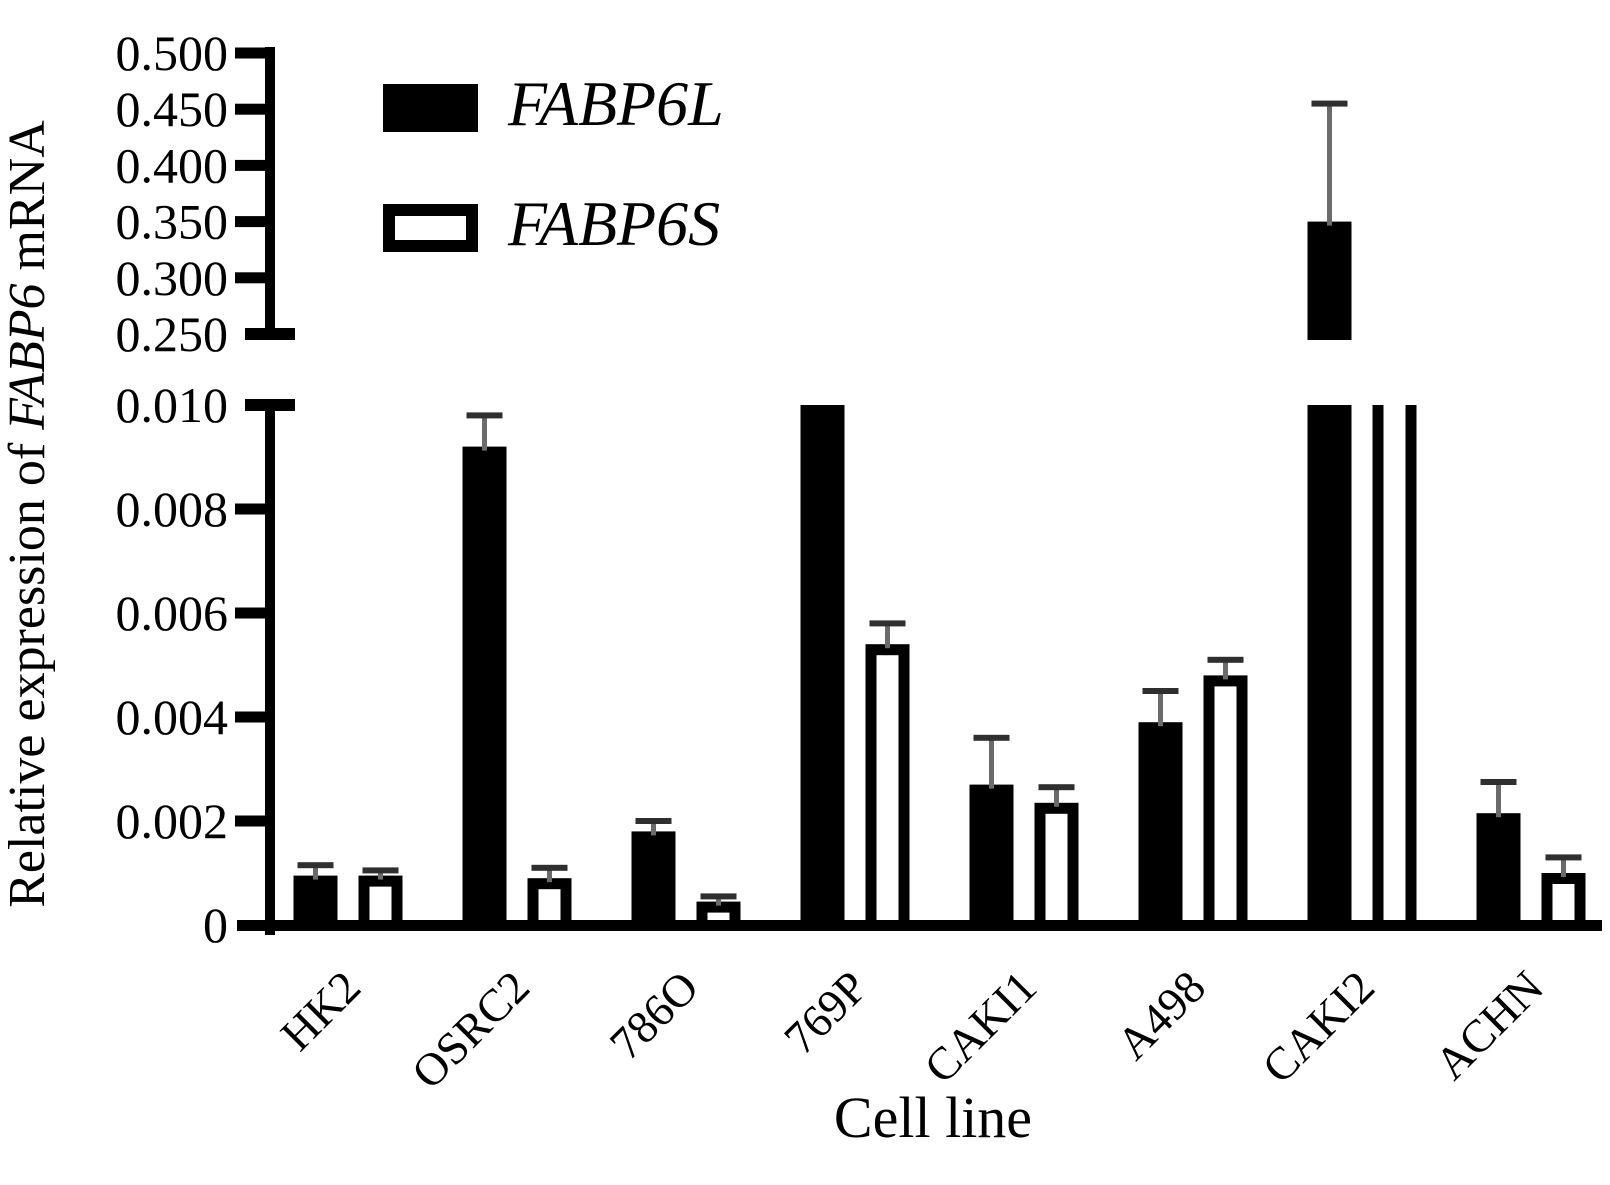 This screenshot has width=1610, height=1185. What do you see at coordinates (549, 875) in the screenshot?
I see `error-bar-FABP6S-OSRC2-stem` at bounding box center [549, 875].